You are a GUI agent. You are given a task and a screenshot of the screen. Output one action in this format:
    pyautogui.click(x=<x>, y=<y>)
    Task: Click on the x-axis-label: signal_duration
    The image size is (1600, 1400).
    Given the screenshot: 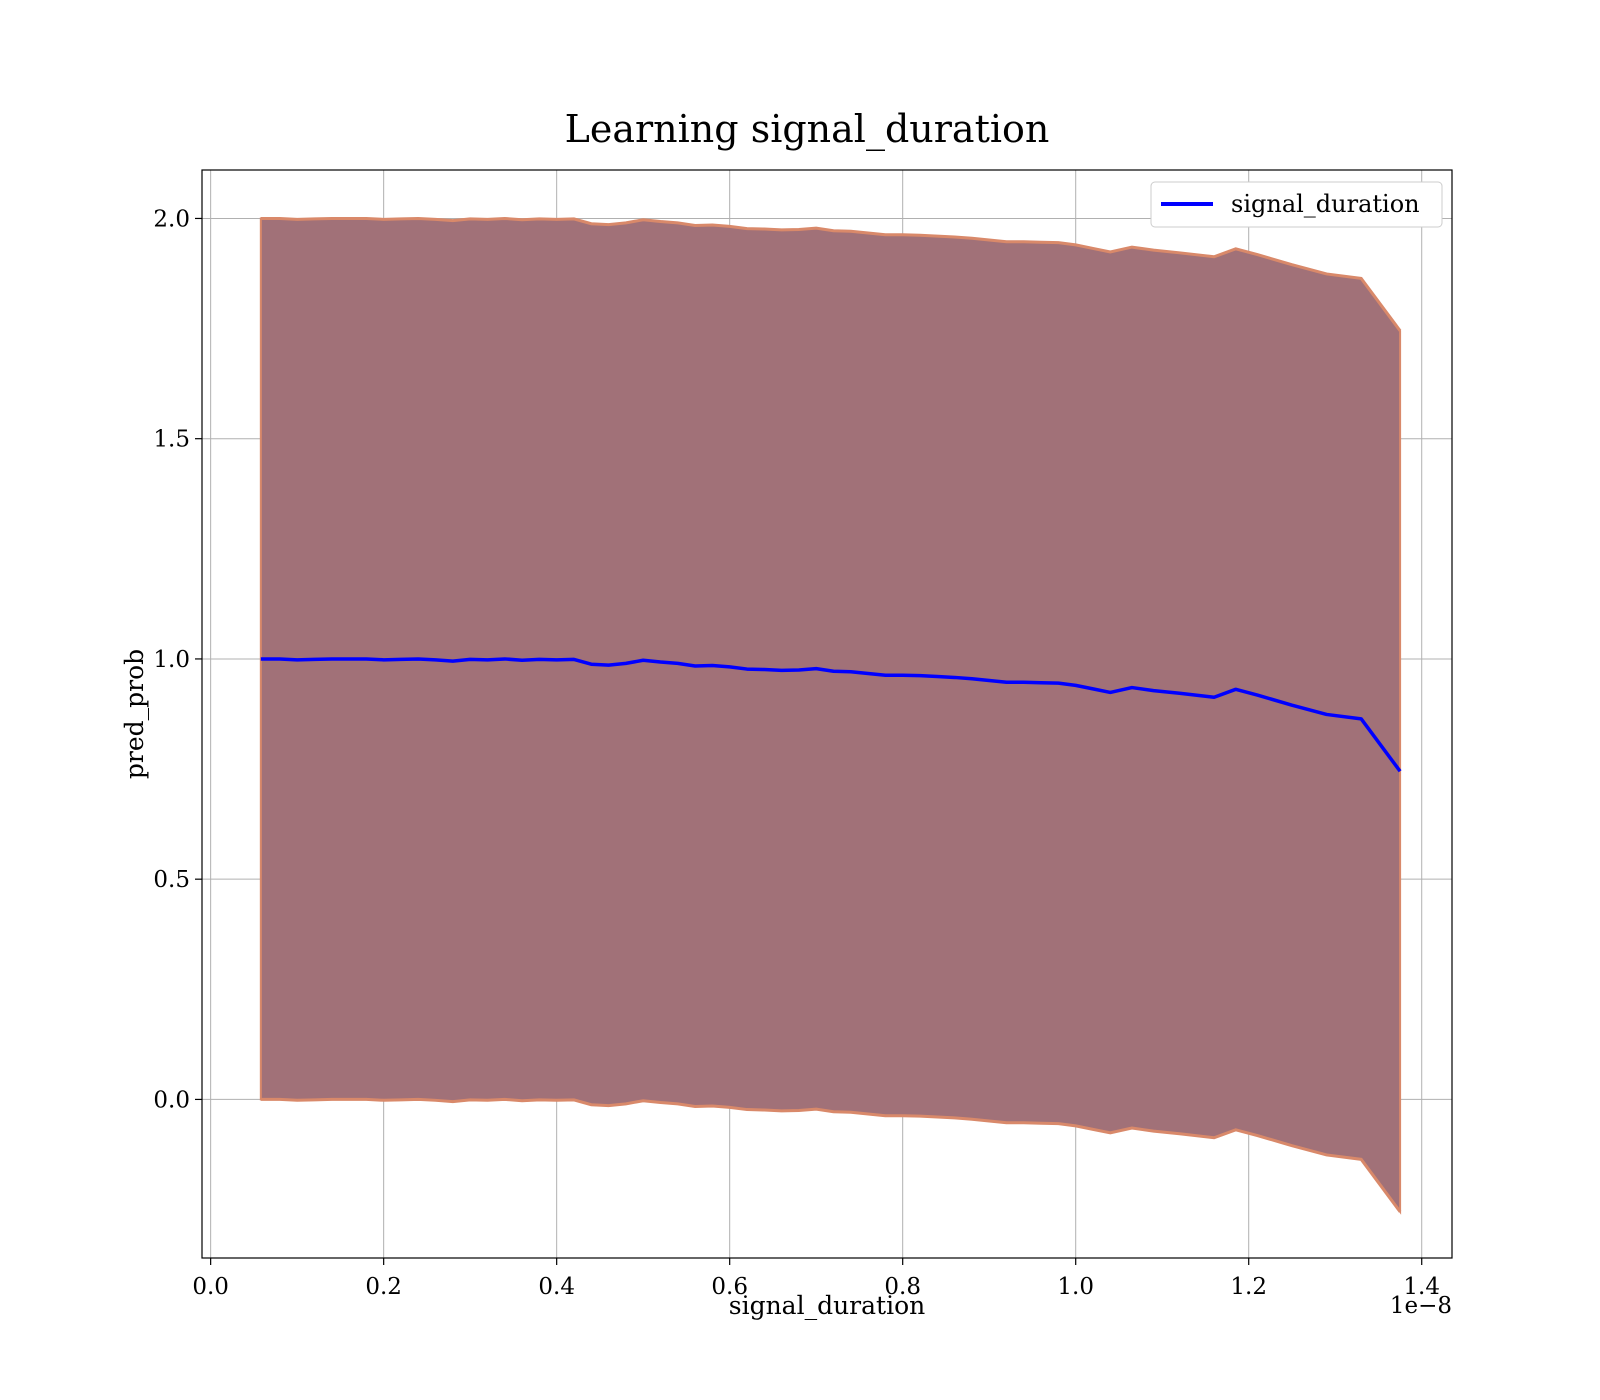 What is the action you would take?
    pyautogui.click(x=827, y=1305)
    